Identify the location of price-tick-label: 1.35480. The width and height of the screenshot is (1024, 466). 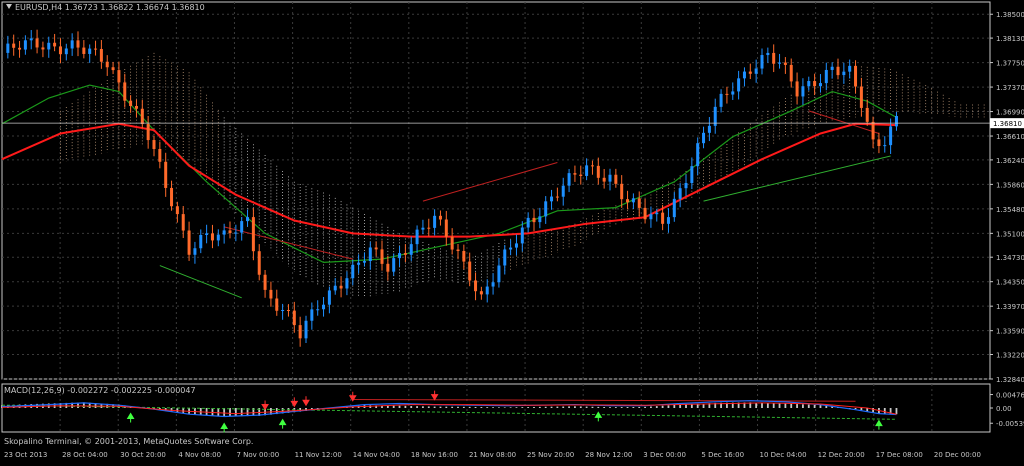
(1010, 210).